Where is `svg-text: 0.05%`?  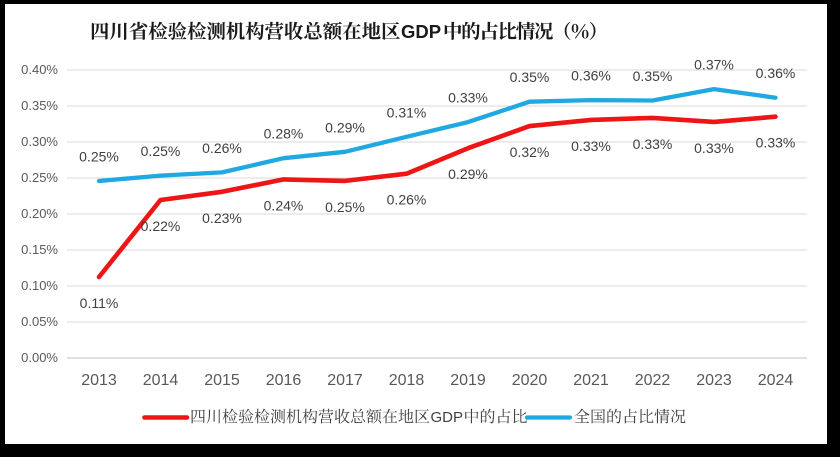 svg-text: 0.05% is located at coordinates (39, 321).